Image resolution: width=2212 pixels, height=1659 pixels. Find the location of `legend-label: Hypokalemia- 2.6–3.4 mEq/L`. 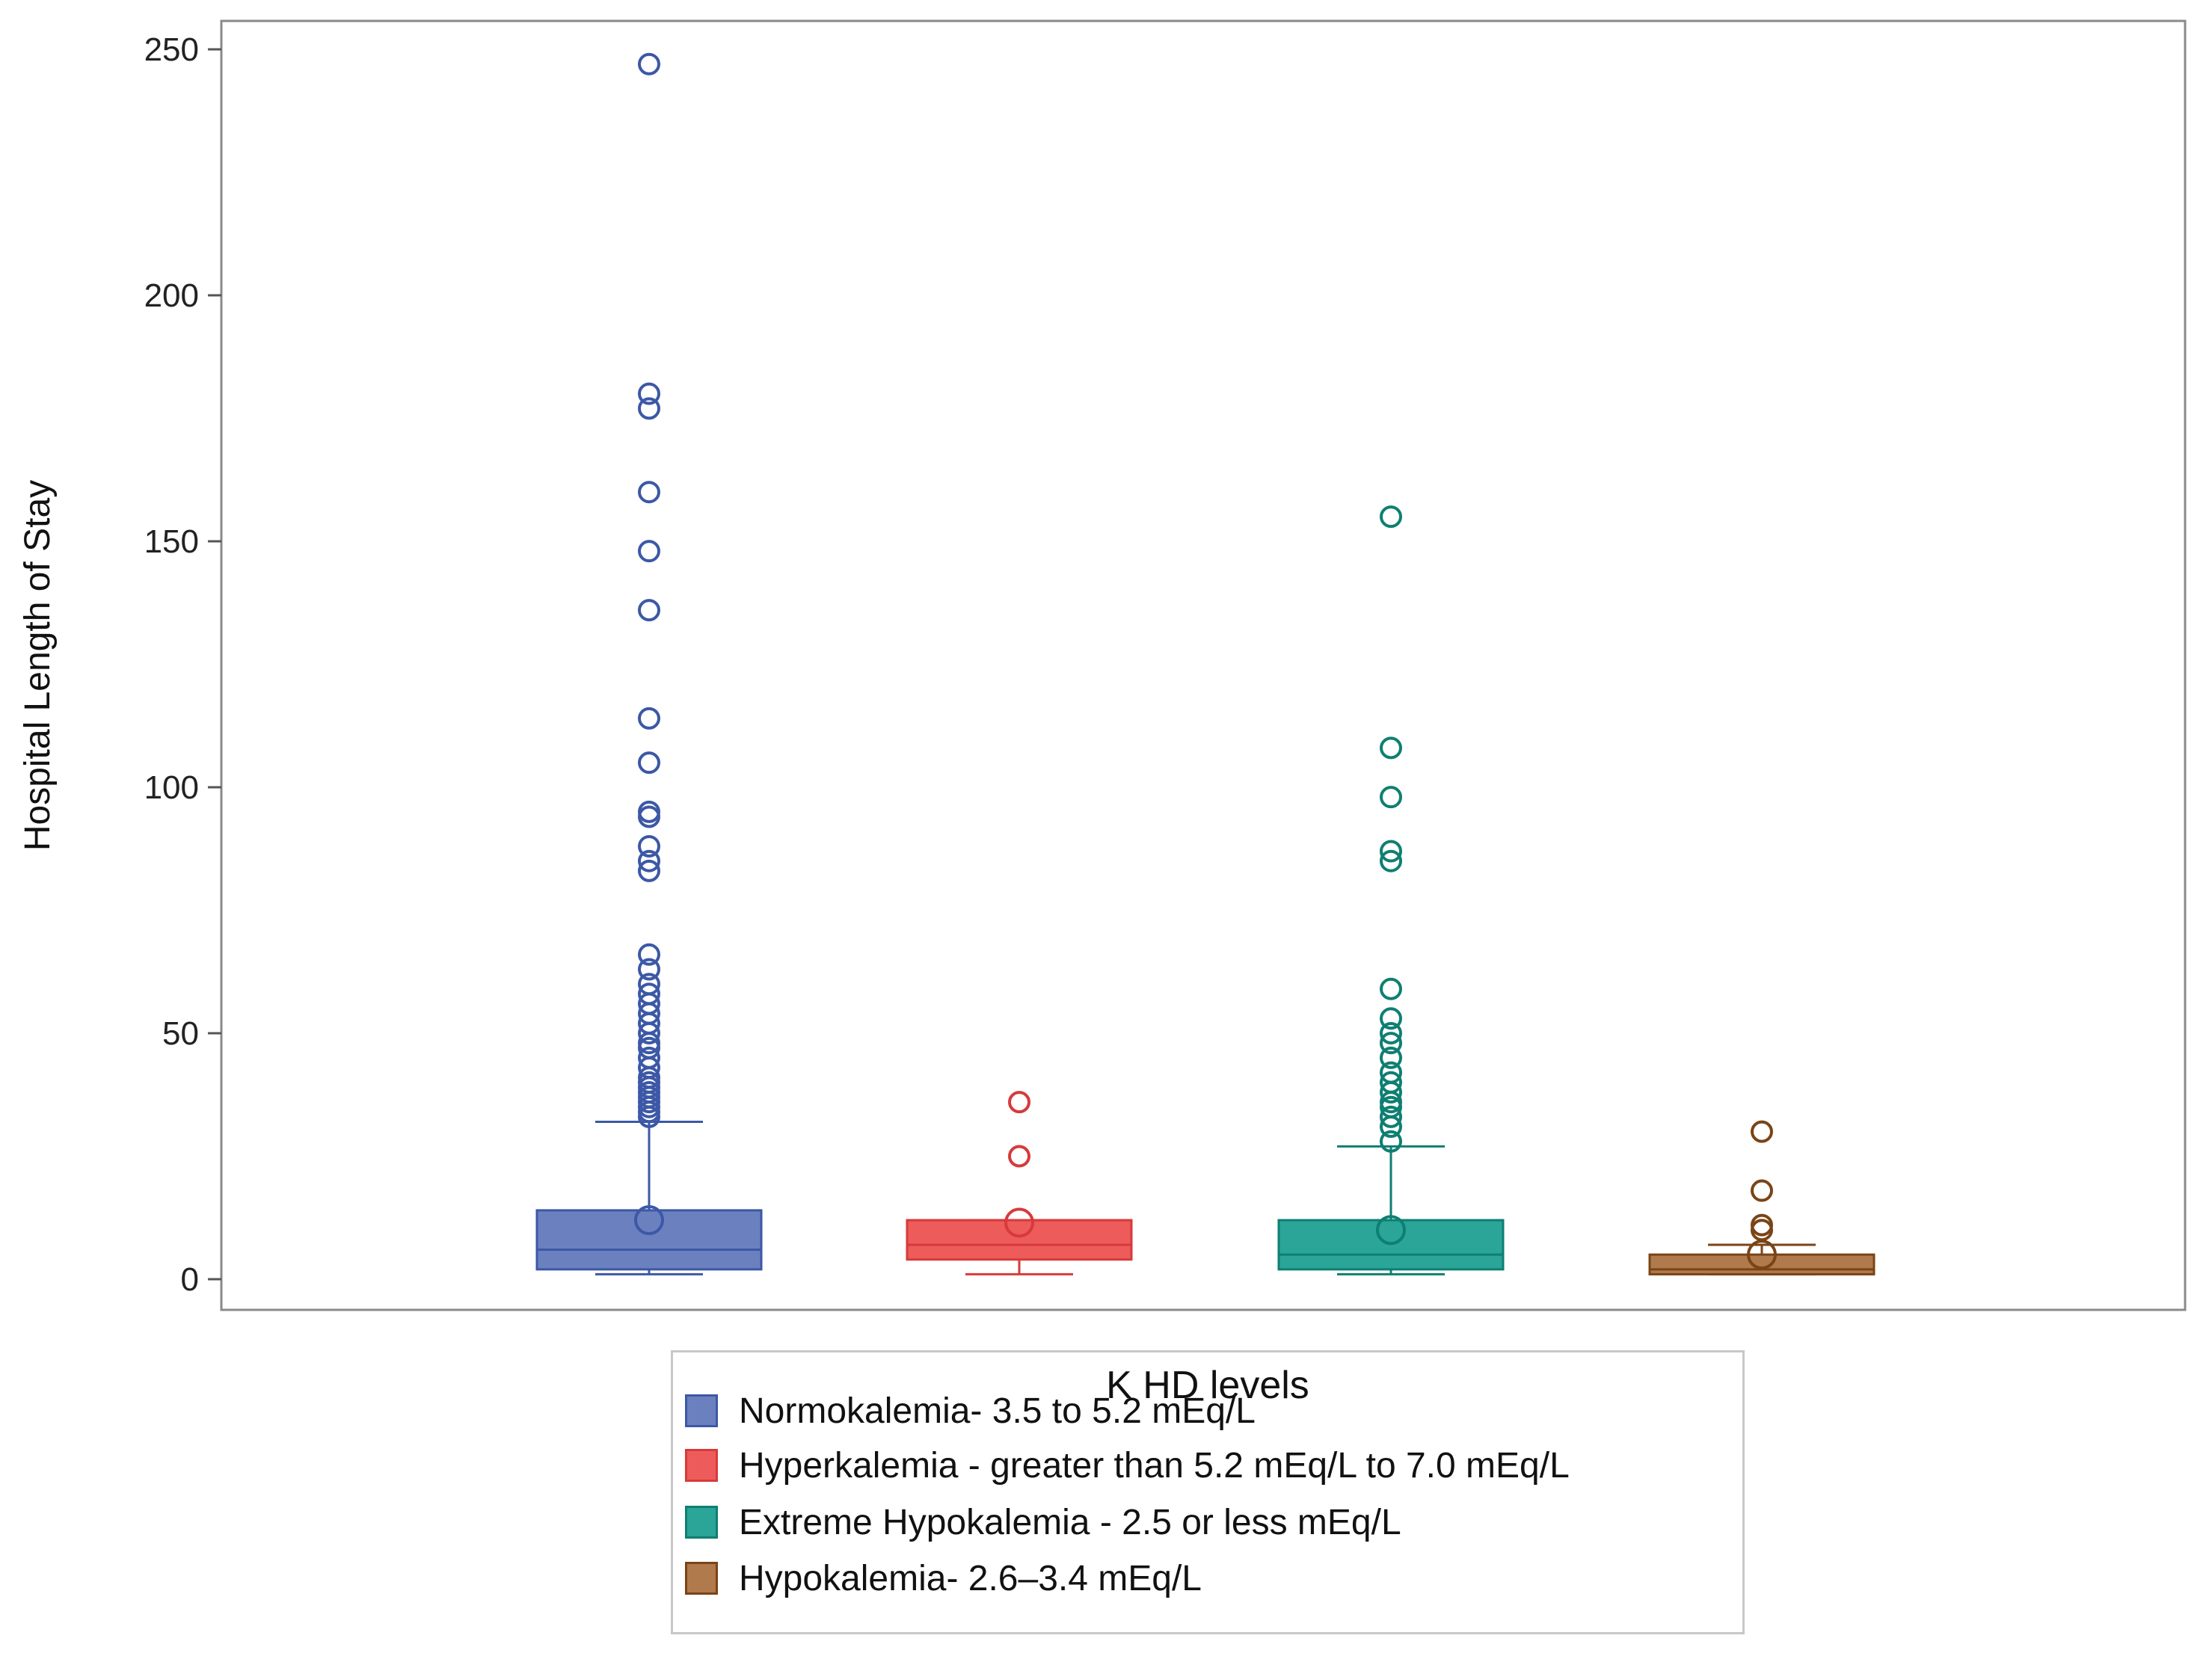

legend-label: Hypokalemia- 2.6–3.4 mEq/L is located at coordinates (970, 1578).